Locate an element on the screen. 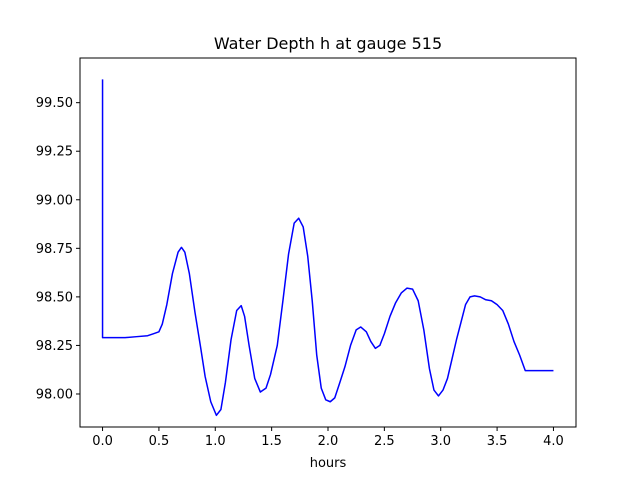 The image size is (640, 484). y-tick-label: 98.50 is located at coordinates (54, 297).